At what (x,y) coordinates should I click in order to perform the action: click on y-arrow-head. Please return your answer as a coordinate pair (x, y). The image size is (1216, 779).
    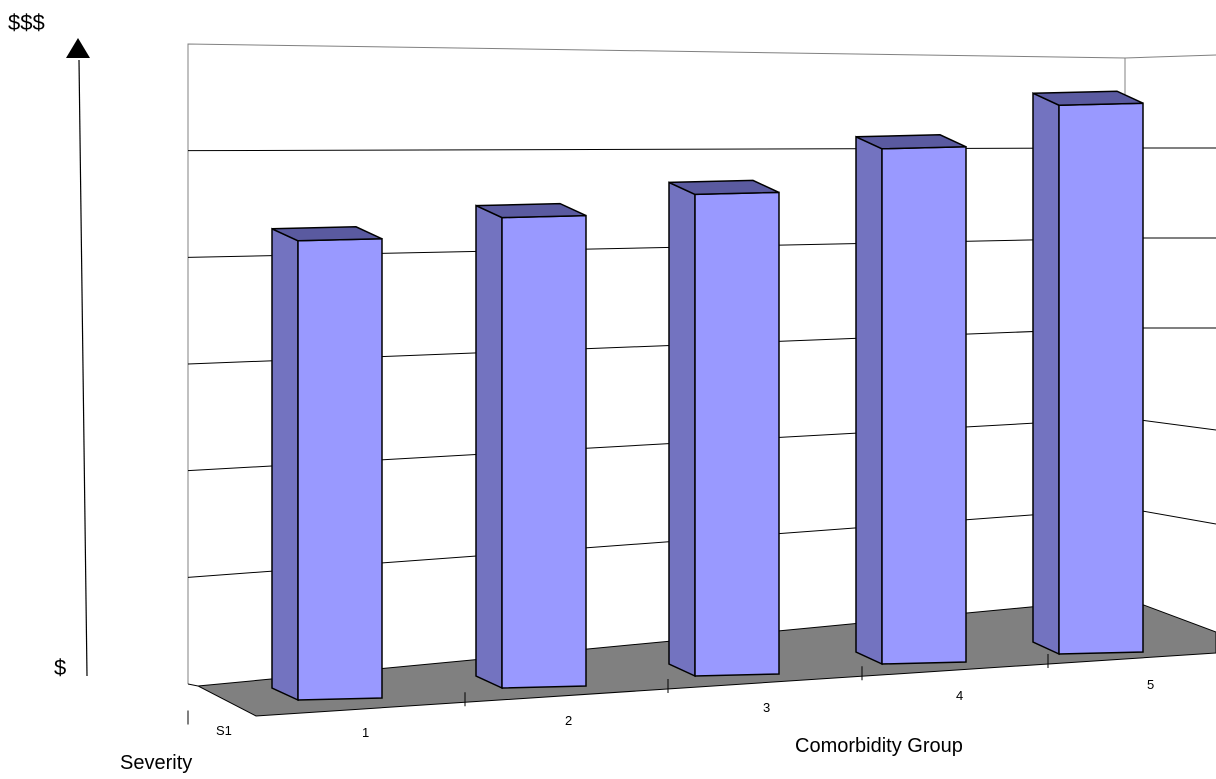
    Looking at the image, I should click on (78, 48).